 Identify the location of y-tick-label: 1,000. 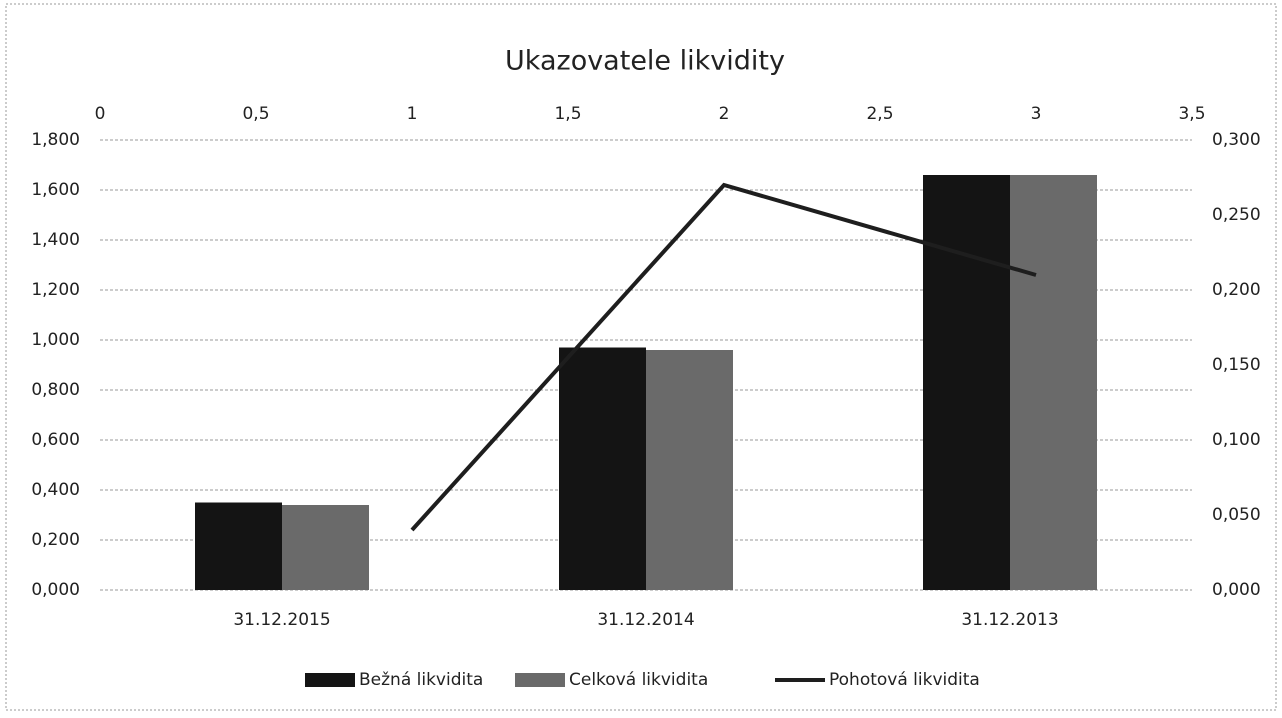
(55, 340).